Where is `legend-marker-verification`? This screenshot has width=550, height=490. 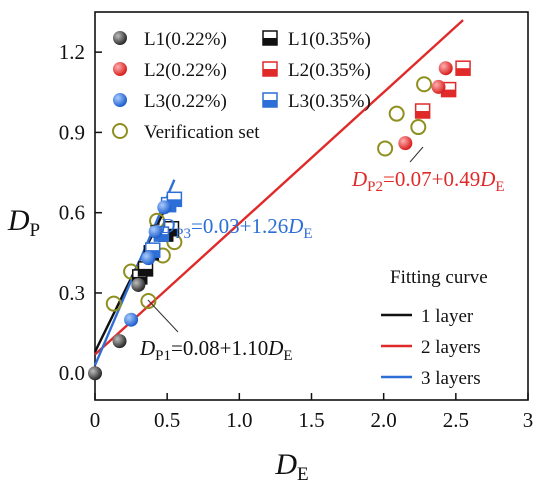 legend-marker-verification is located at coordinates (120, 131).